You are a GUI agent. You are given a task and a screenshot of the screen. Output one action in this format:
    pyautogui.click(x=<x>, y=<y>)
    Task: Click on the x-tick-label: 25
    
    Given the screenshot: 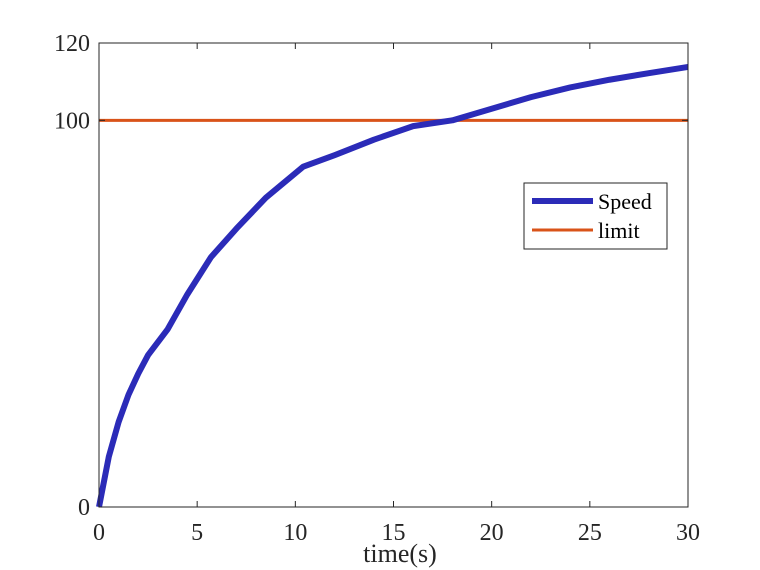 What is the action you would take?
    pyautogui.click(x=590, y=533)
    